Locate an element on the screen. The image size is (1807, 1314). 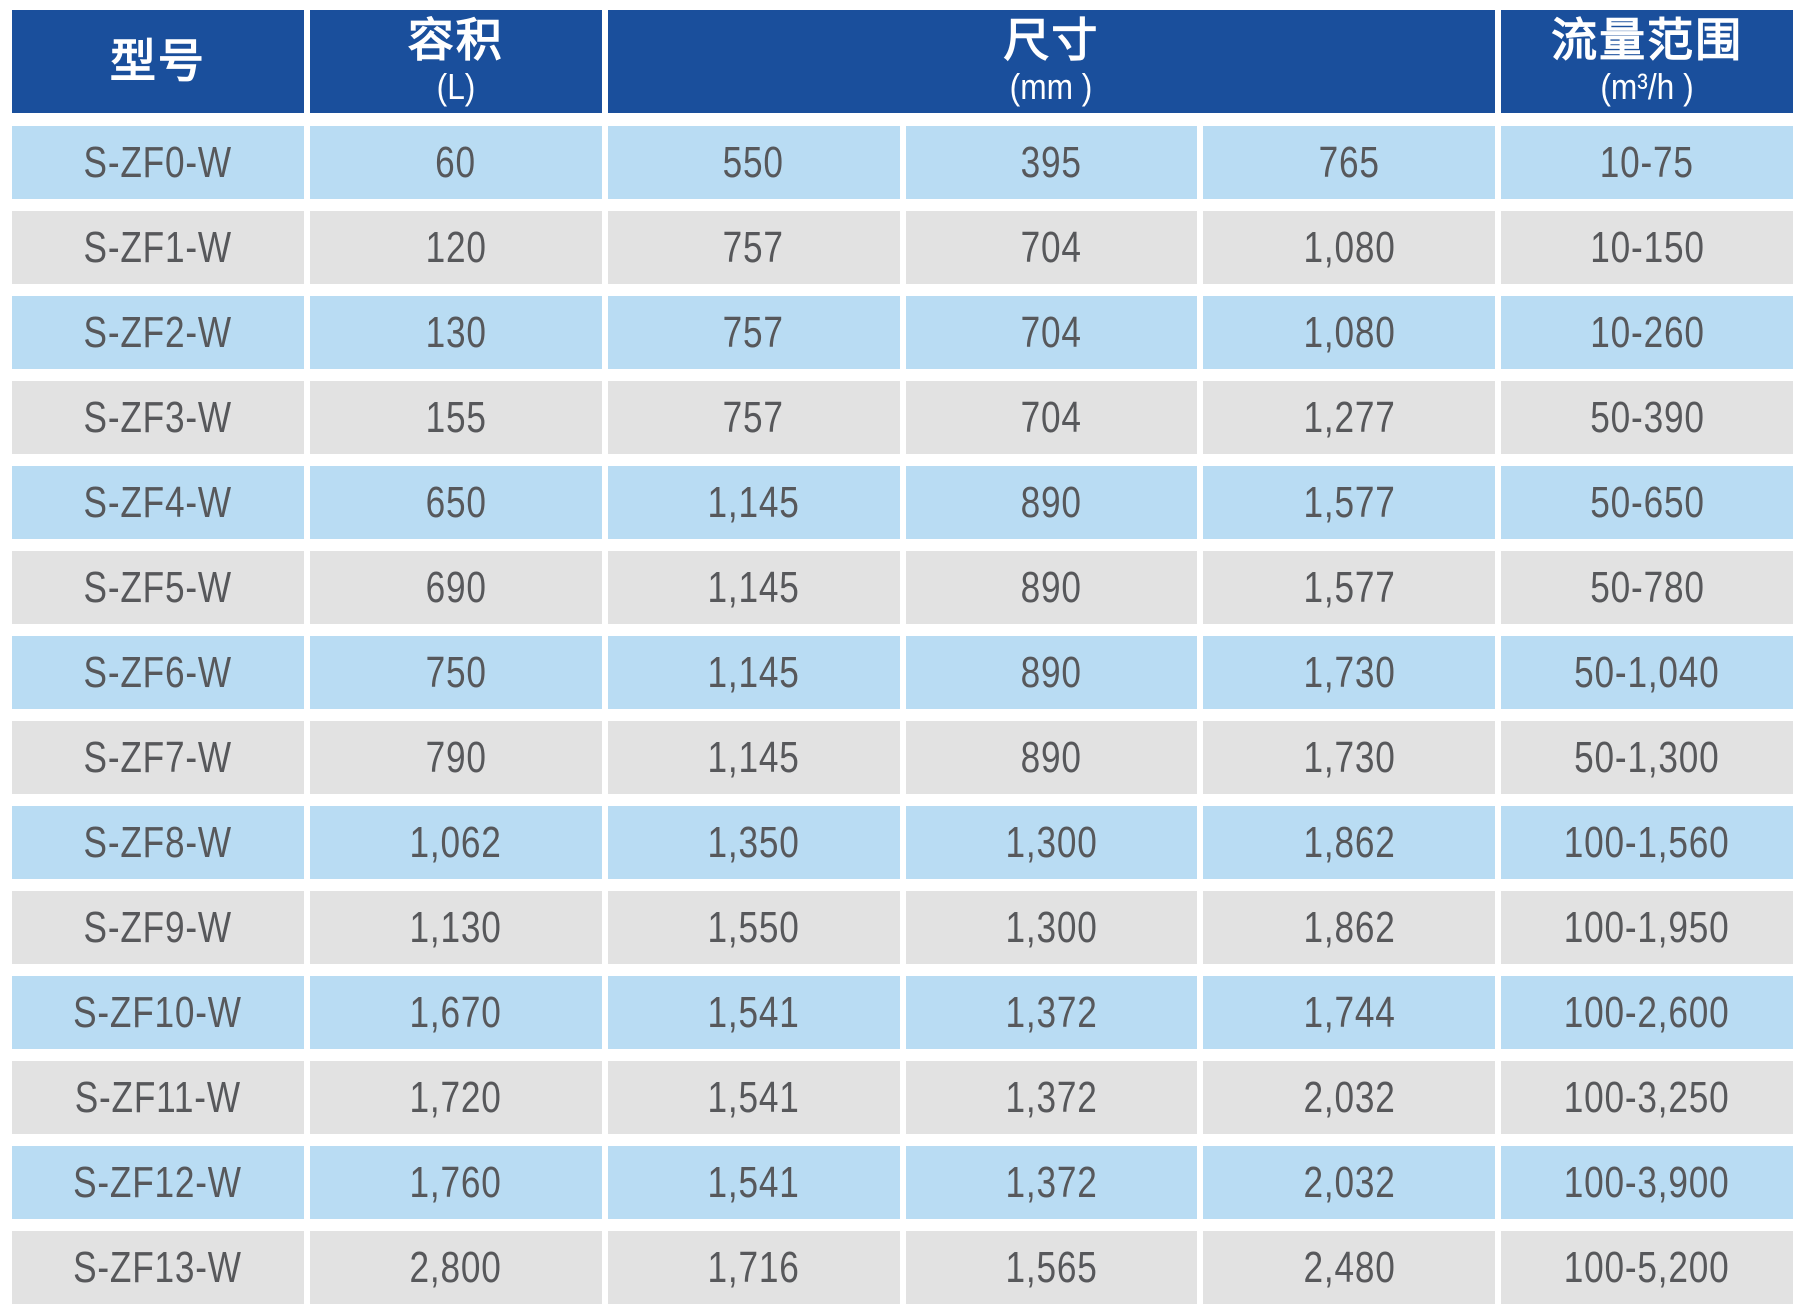
volume-value: 1,130 is located at coordinates (455, 927).